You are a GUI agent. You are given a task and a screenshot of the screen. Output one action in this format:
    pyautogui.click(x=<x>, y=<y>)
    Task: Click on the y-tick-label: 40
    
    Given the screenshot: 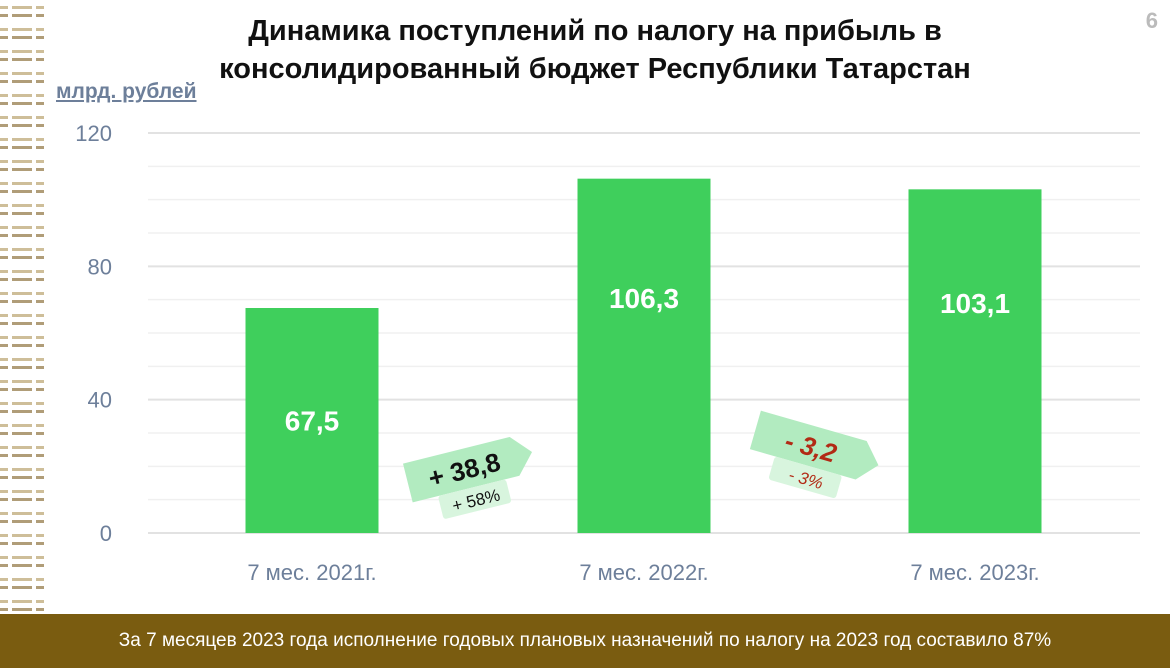 What is the action you would take?
    pyautogui.click(x=100, y=400)
    